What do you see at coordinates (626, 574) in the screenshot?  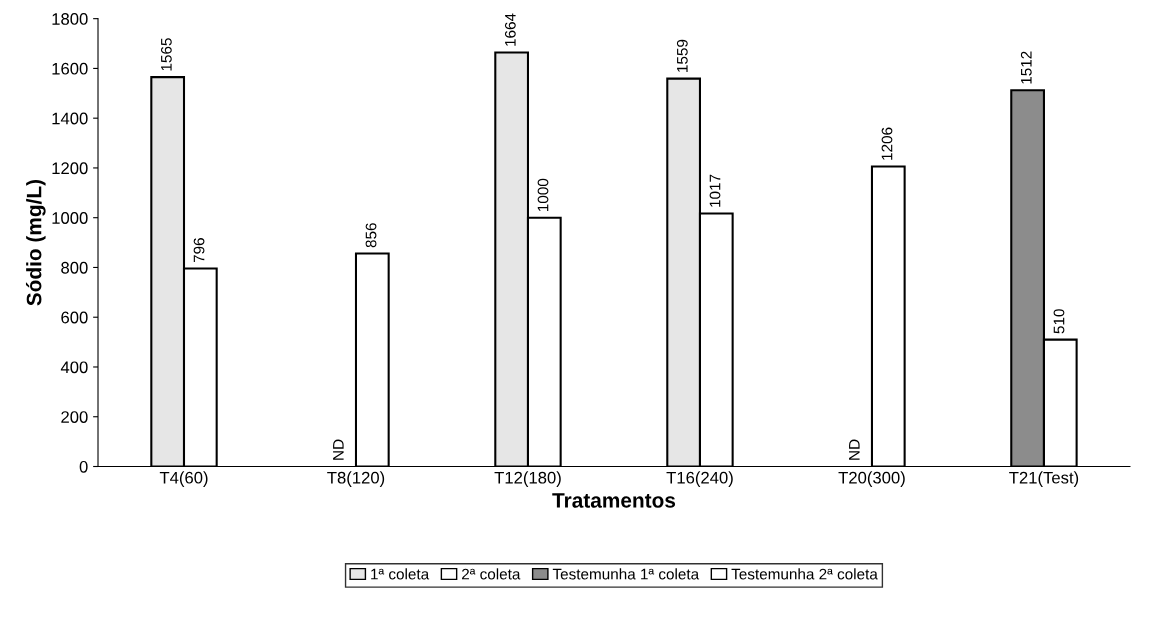 I see `legend-label: Testemunha 1ª coleta` at bounding box center [626, 574].